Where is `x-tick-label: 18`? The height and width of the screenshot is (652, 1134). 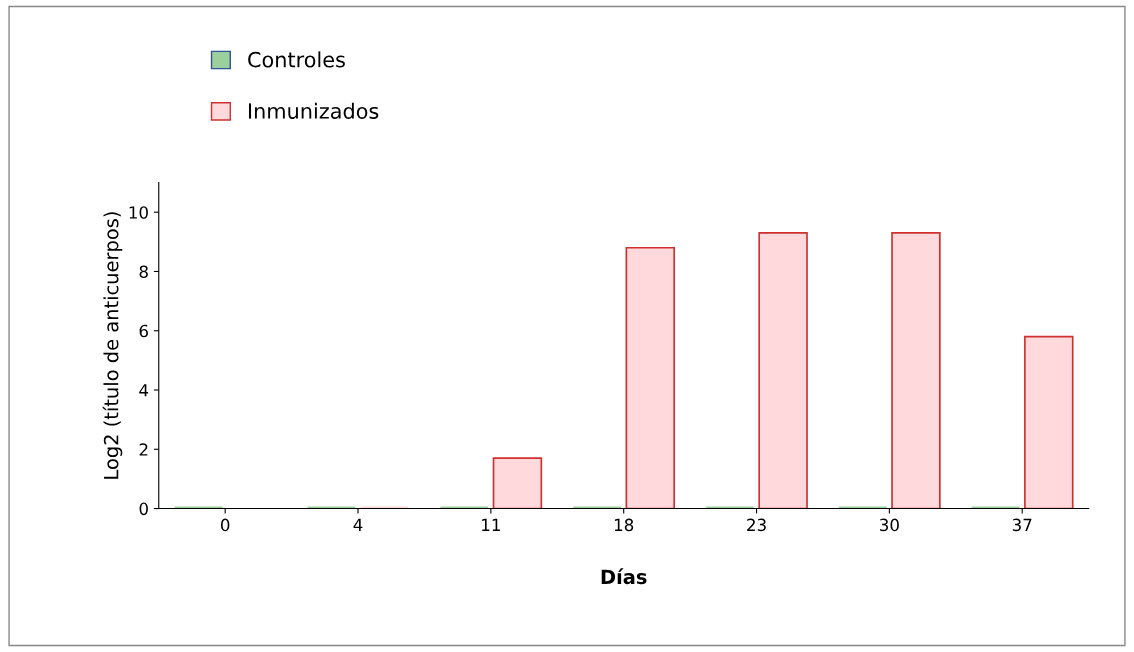
x-tick-label: 18 is located at coordinates (624, 525).